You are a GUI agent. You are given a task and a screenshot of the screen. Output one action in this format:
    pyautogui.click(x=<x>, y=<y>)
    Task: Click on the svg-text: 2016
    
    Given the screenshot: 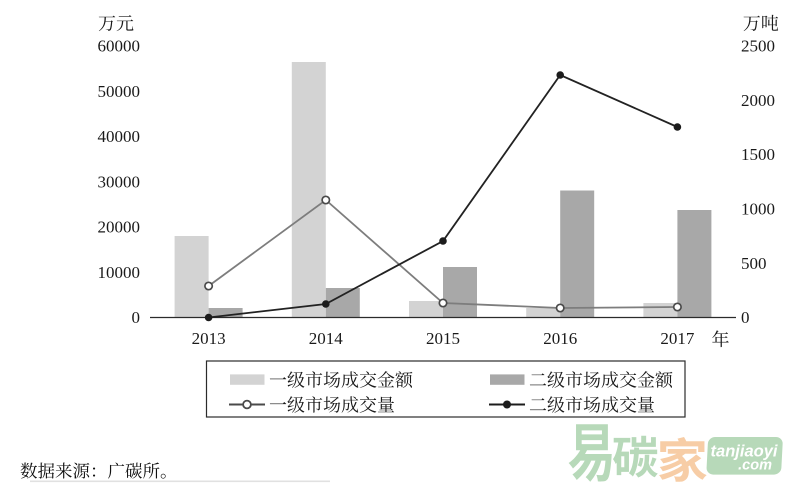 What is the action you would take?
    pyautogui.click(x=560, y=338)
    